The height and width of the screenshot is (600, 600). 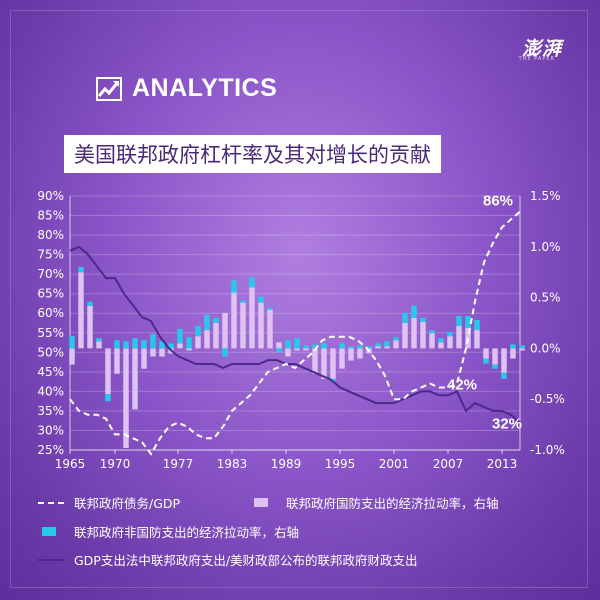 What do you see at coordinates (502, 464) in the screenshot?
I see `x-axis-tick-label: 2013` at bounding box center [502, 464].